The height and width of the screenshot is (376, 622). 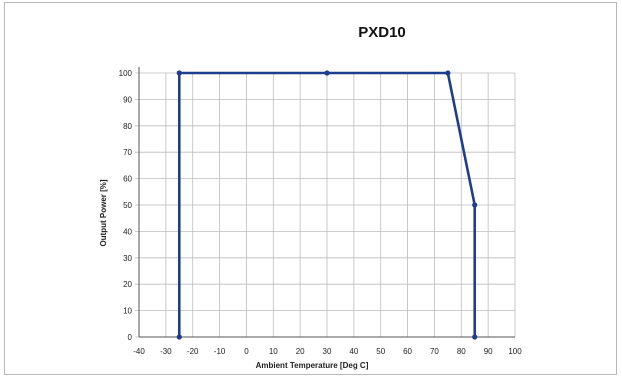 What do you see at coordinates (127, 126) in the screenshot?
I see `y-tick-label: 80` at bounding box center [127, 126].